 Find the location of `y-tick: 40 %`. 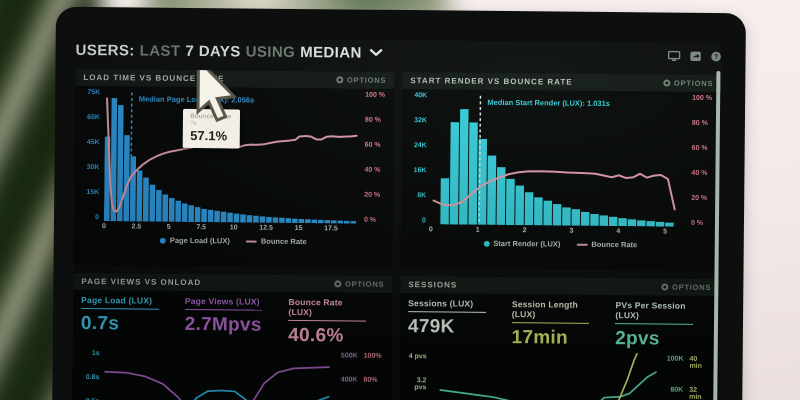

y-tick: 40 % is located at coordinates (699, 173).